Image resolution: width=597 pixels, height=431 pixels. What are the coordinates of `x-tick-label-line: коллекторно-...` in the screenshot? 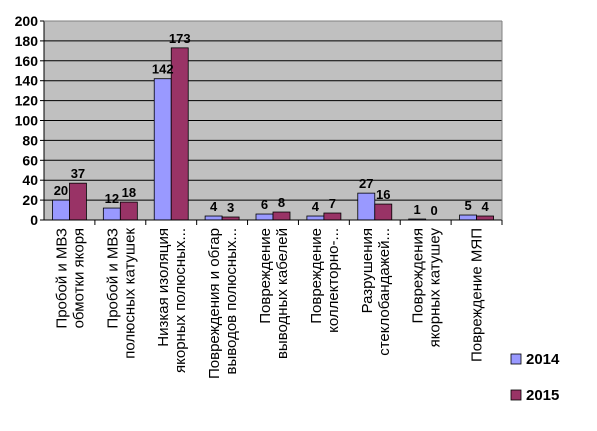 It's located at (333, 280).